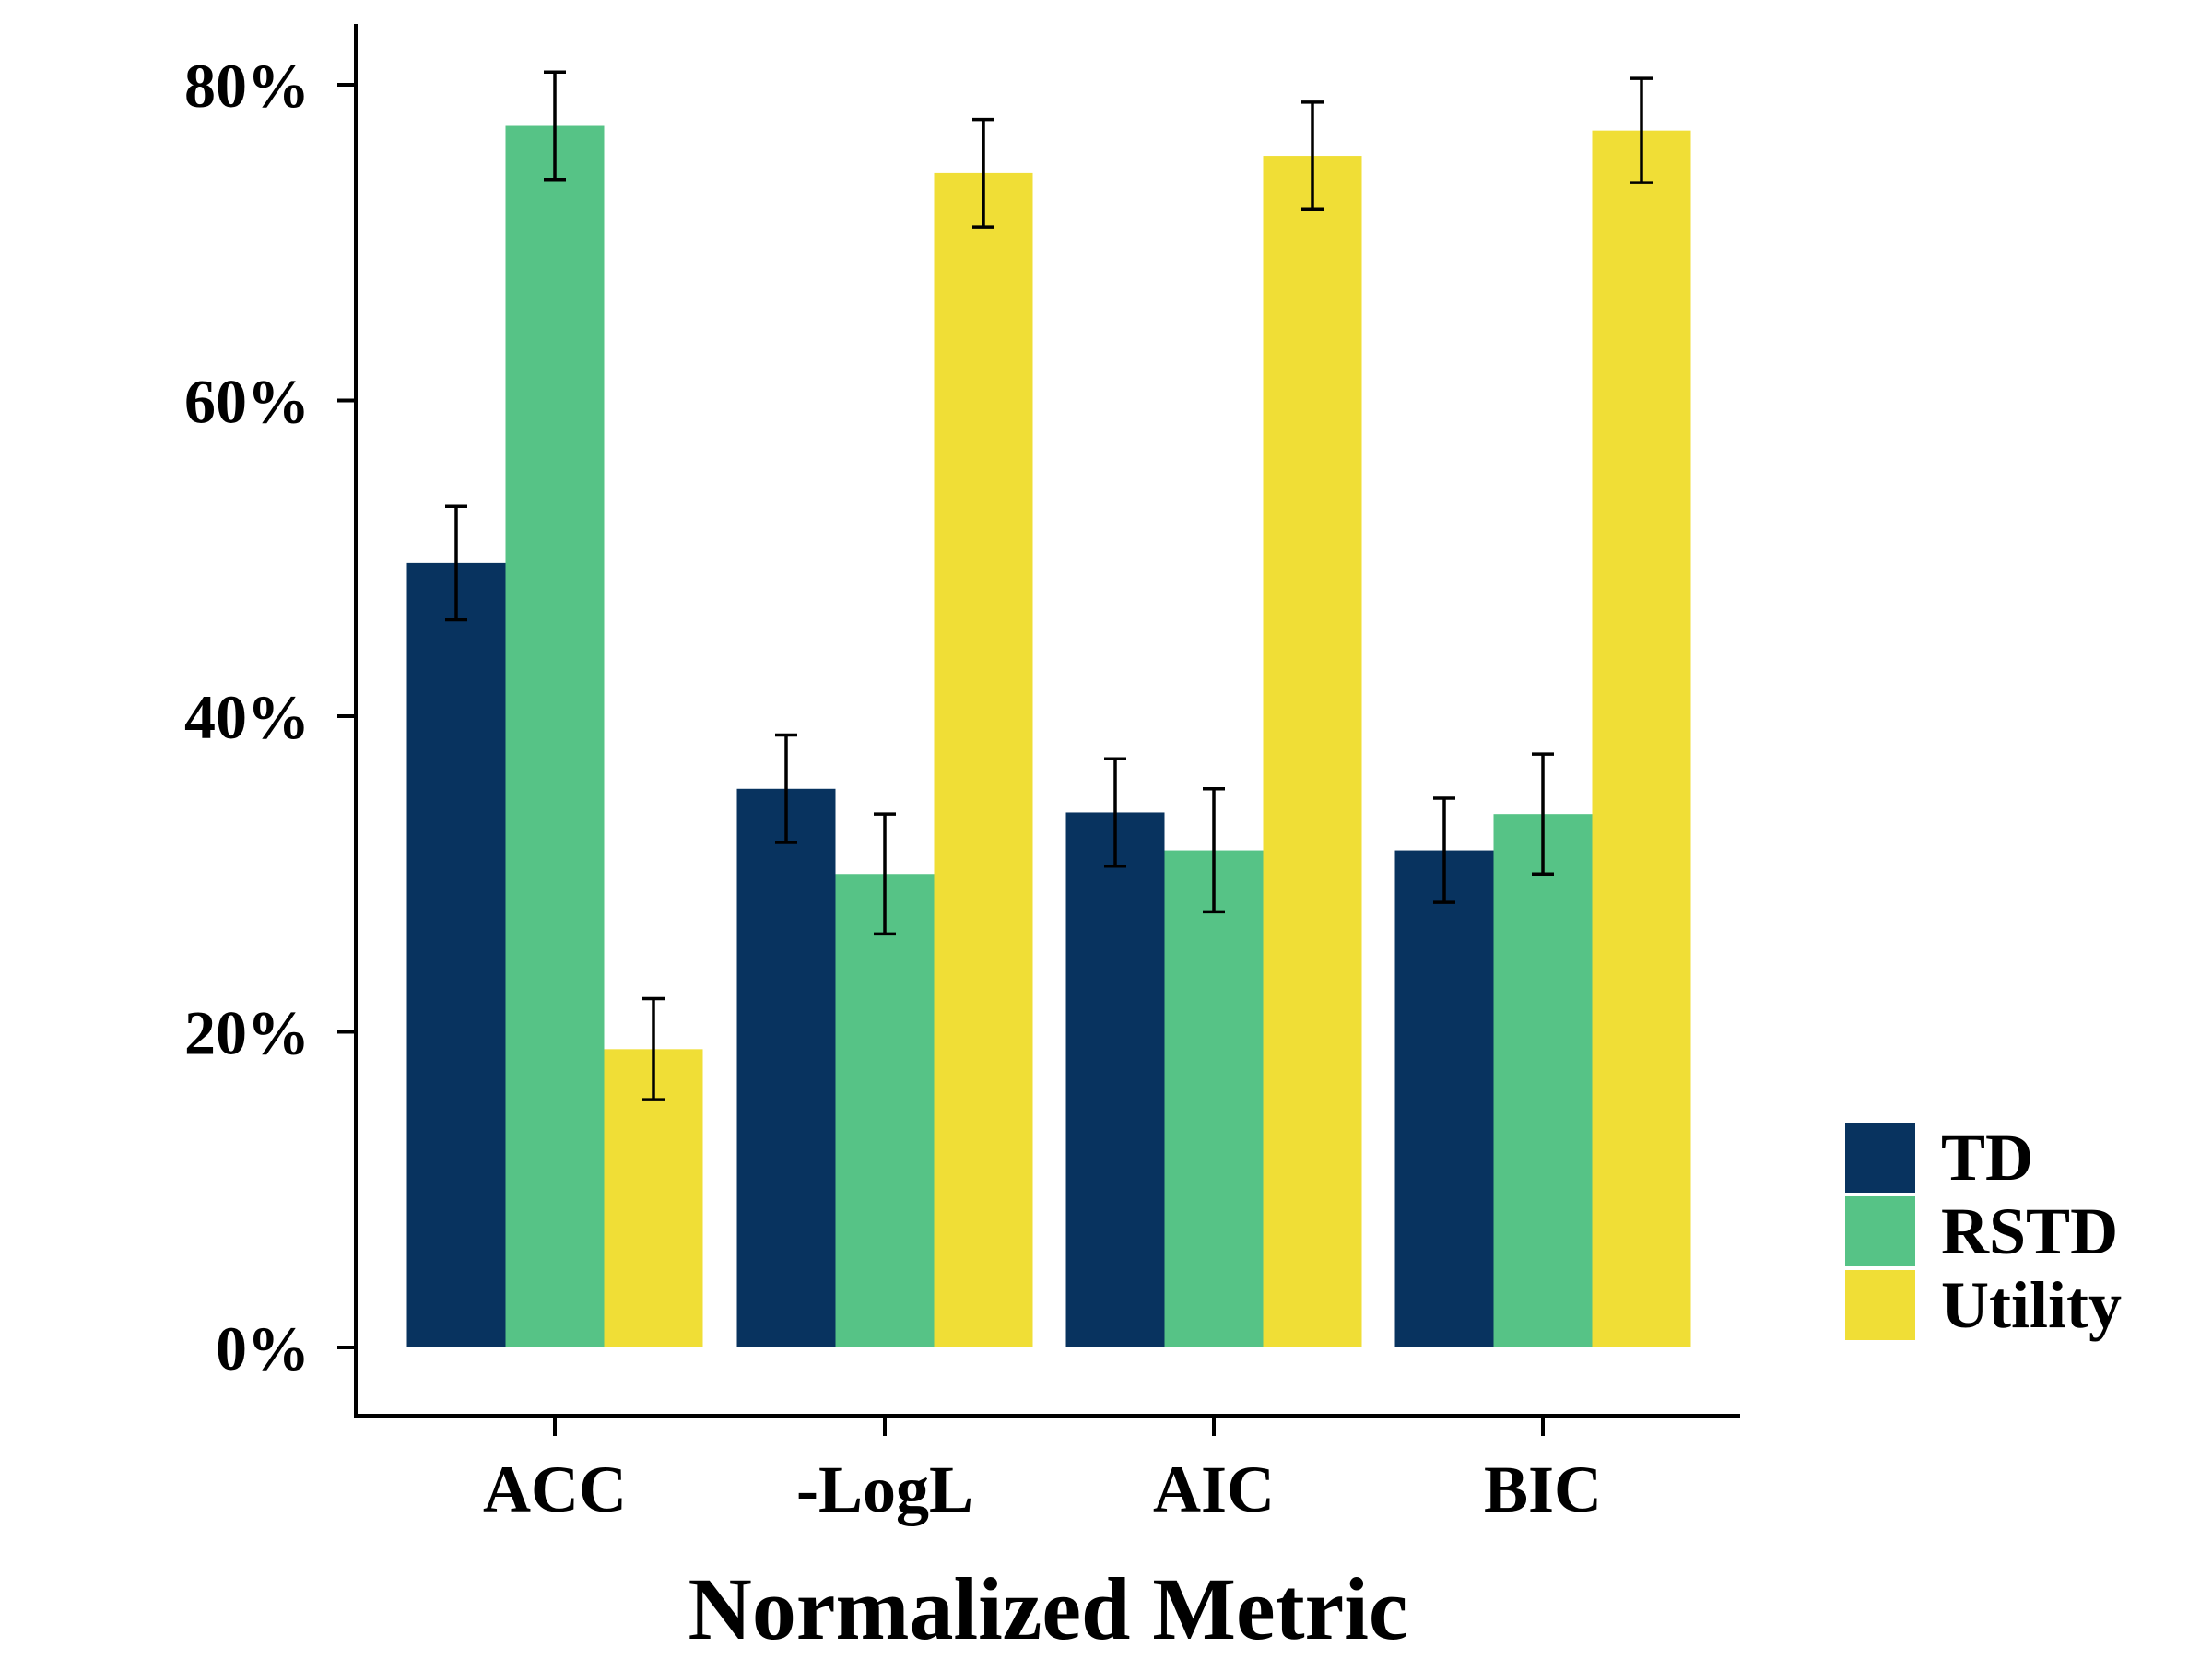 The image size is (2212, 1659). Describe the element at coordinates (1987, 1157) in the screenshot. I see `legend-label: TD` at that location.